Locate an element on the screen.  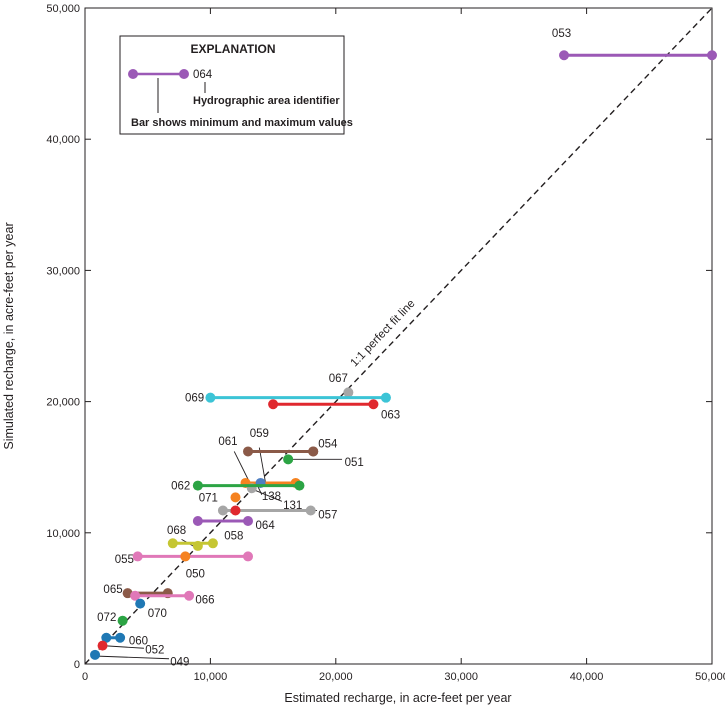
point-label-054: 054 is located at coordinates (328, 445).